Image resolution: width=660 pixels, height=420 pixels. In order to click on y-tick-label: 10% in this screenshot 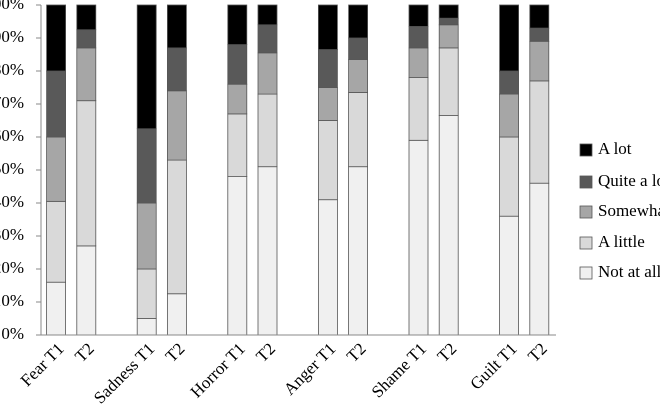, I will do `click(12, 300)`.